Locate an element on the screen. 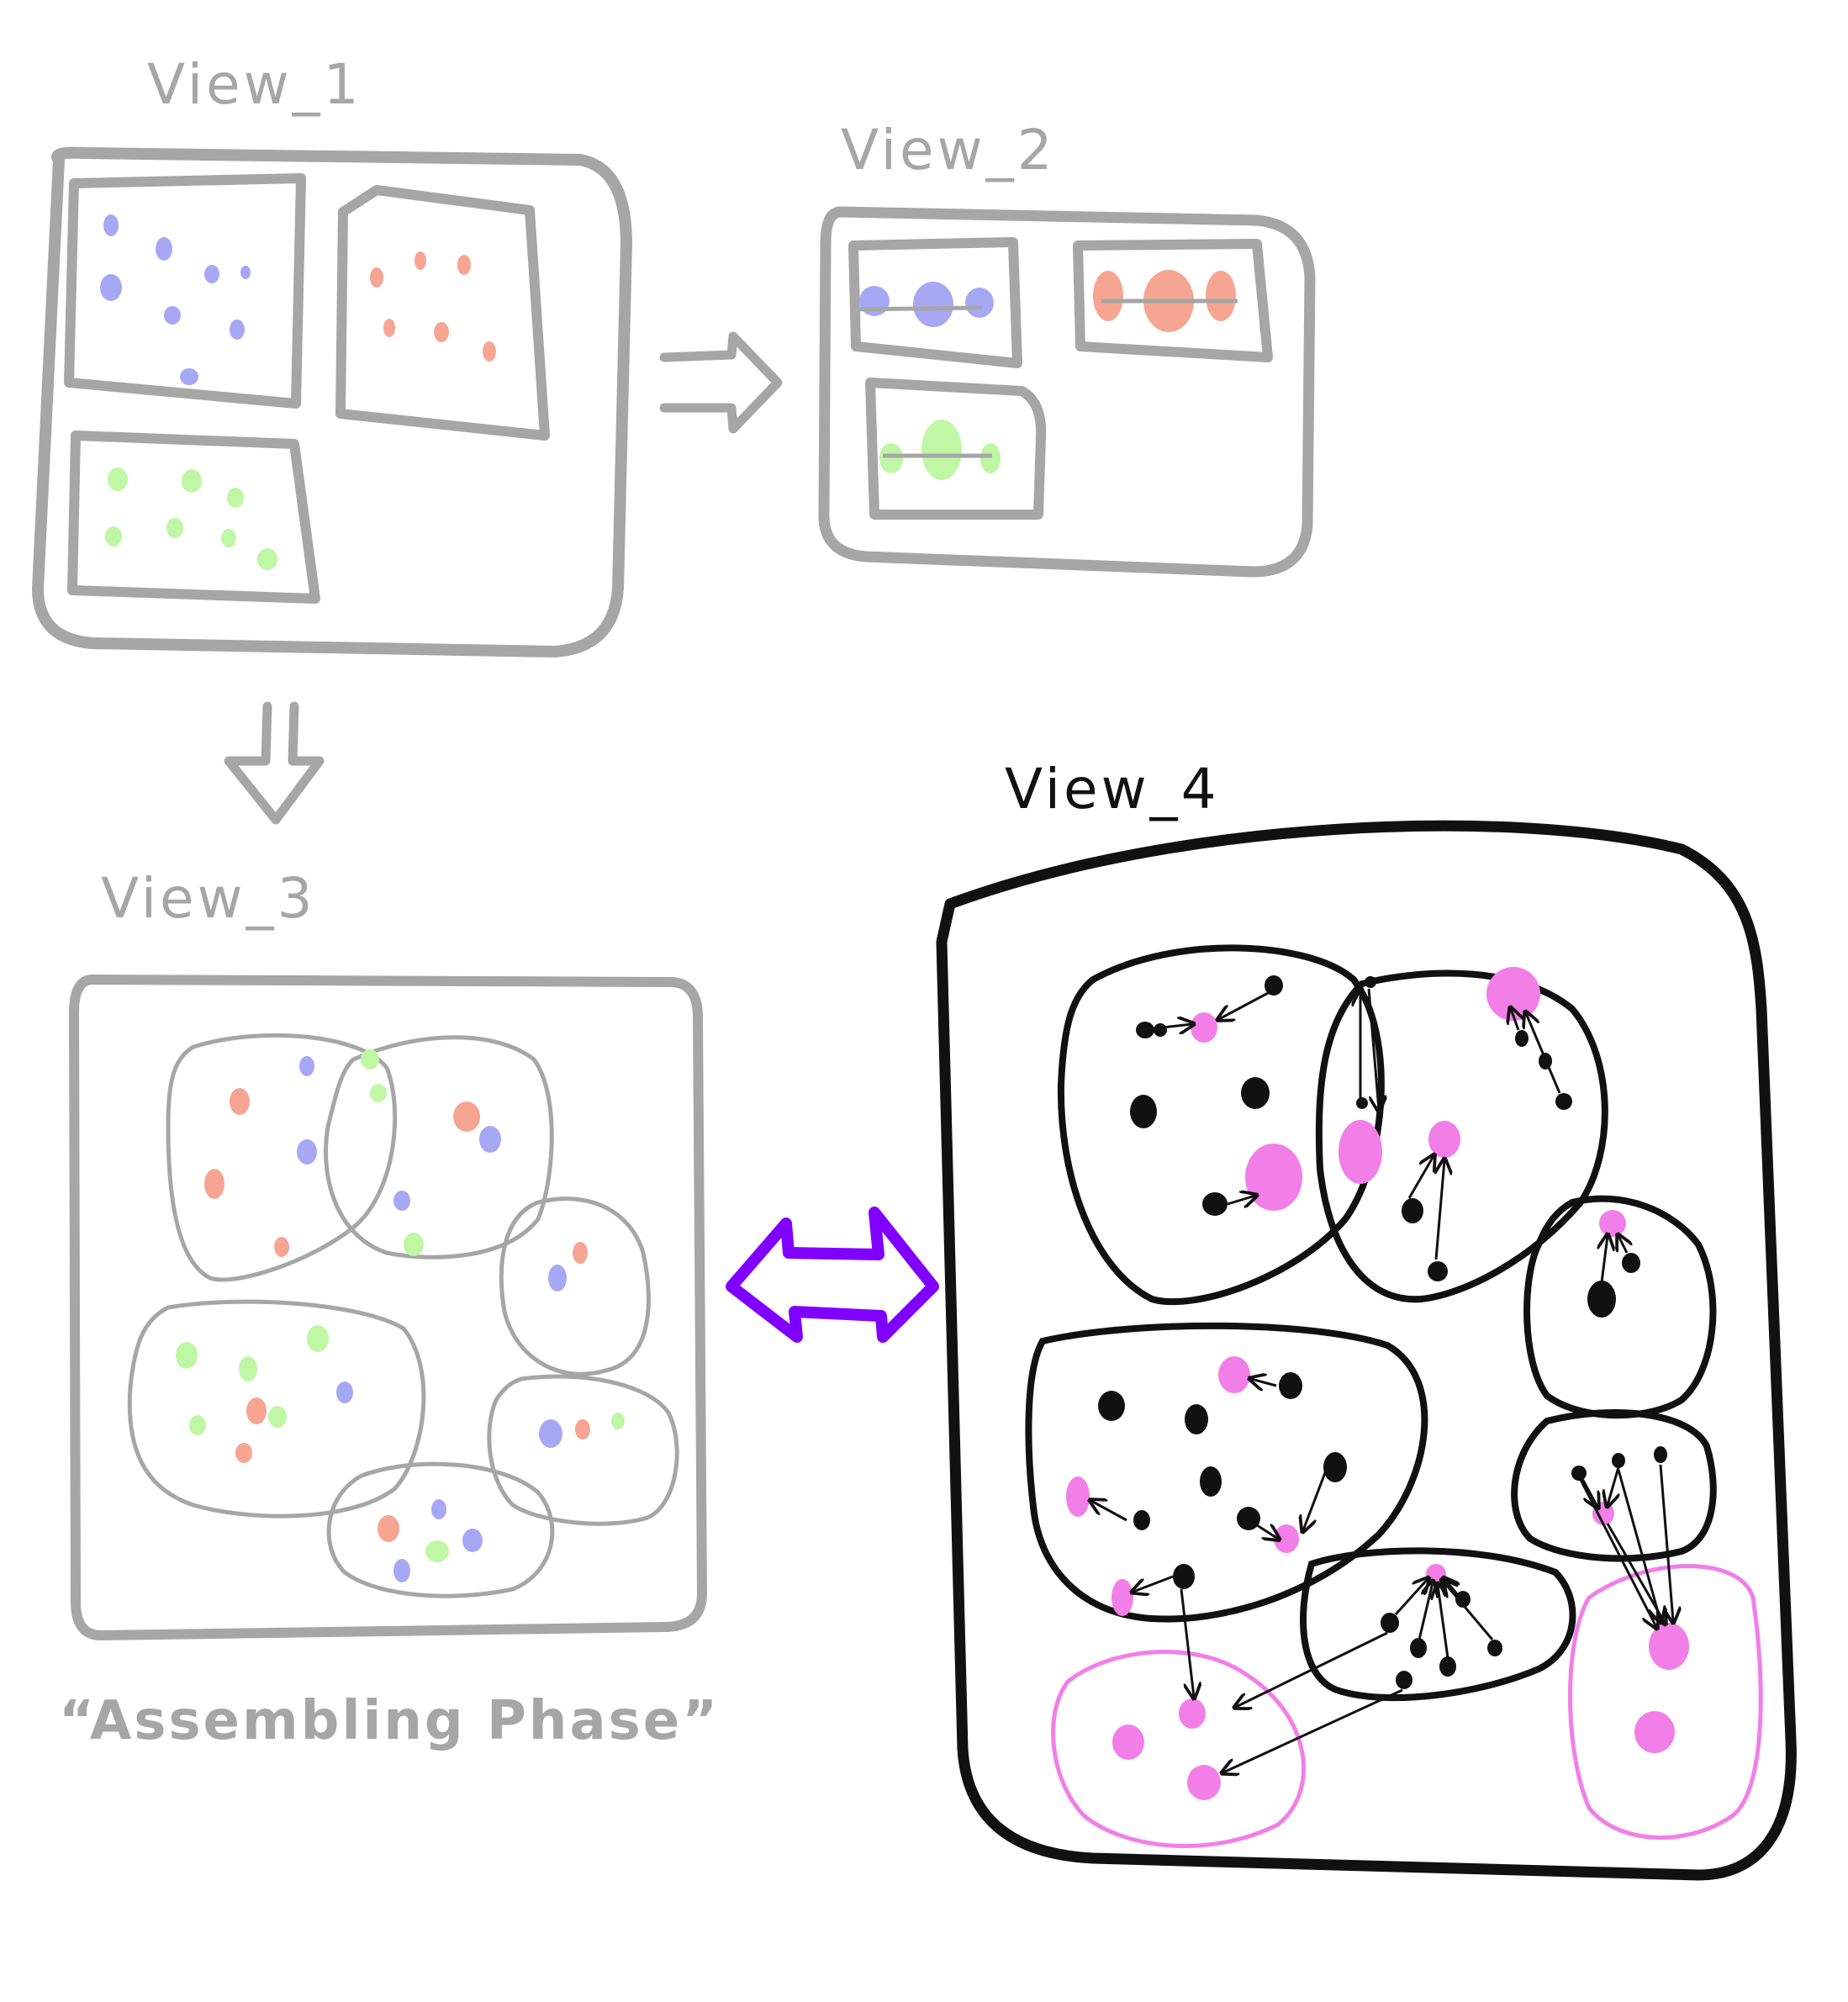 The width and height of the screenshot is (1848, 2002). view-4-pink-outlines is located at coordinates (1407, 1706).